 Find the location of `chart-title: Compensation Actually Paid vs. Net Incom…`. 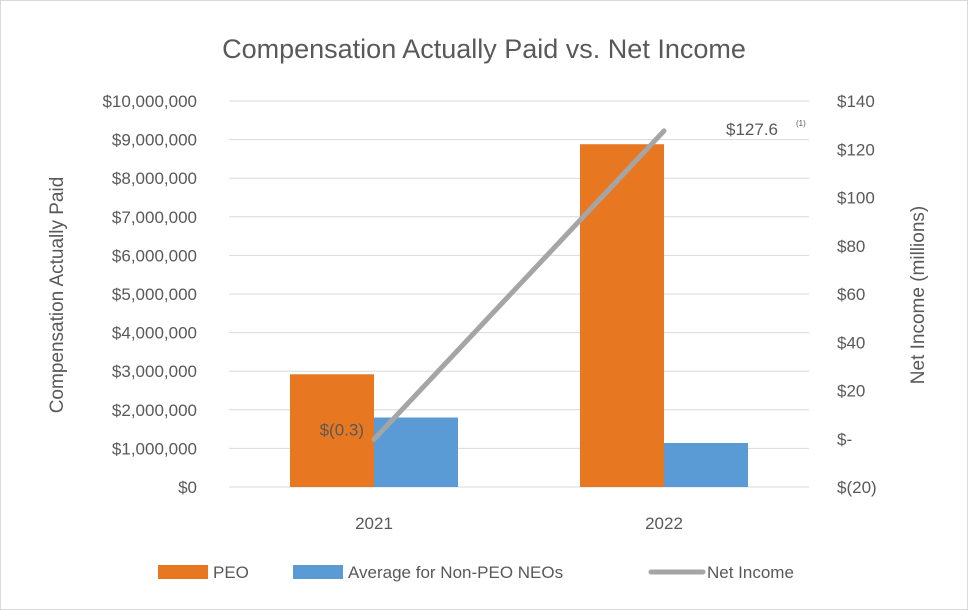

chart-title: Compensation Actually Paid vs. Net Incom… is located at coordinates (484, 49).